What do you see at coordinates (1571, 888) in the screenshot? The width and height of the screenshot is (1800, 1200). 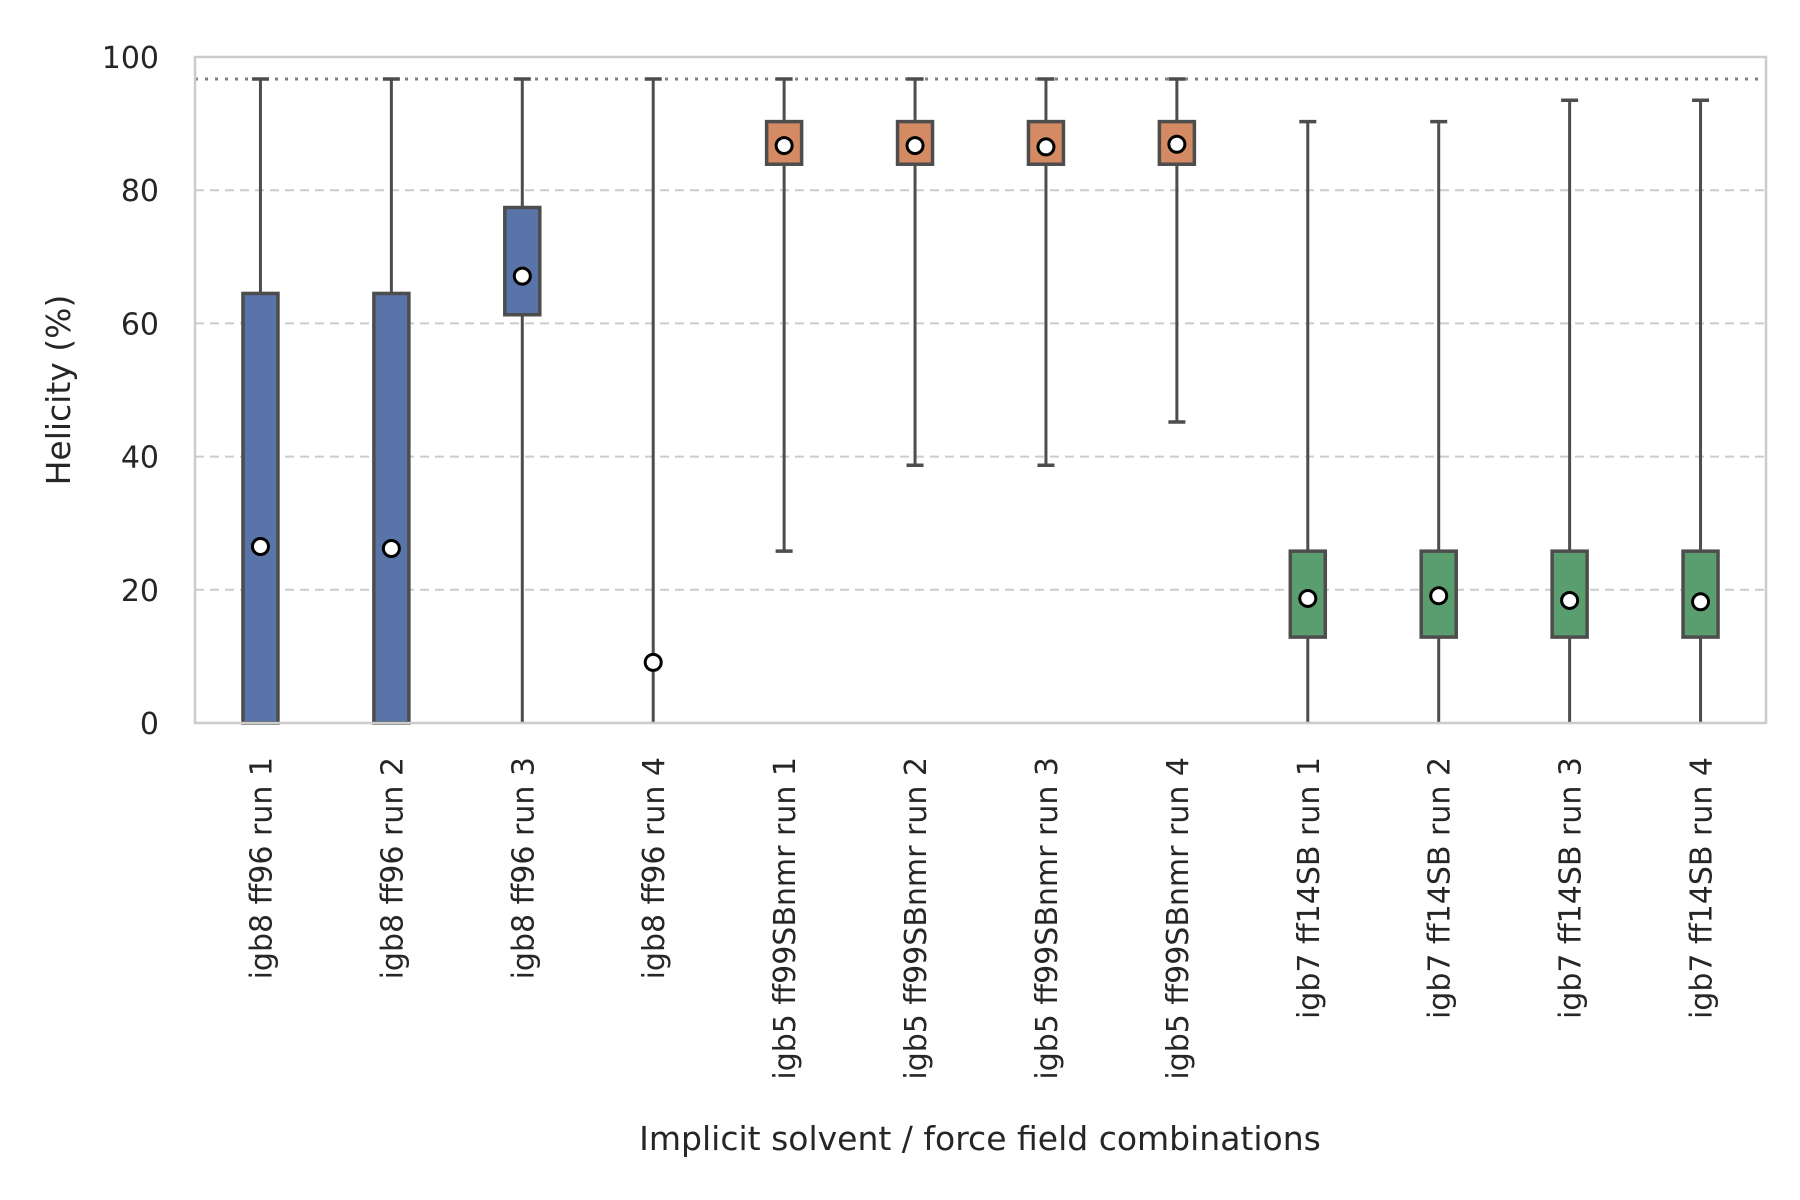 I see `x-tick-label: igb7 ff14SB run 3` at bounding box center [1571, 888].